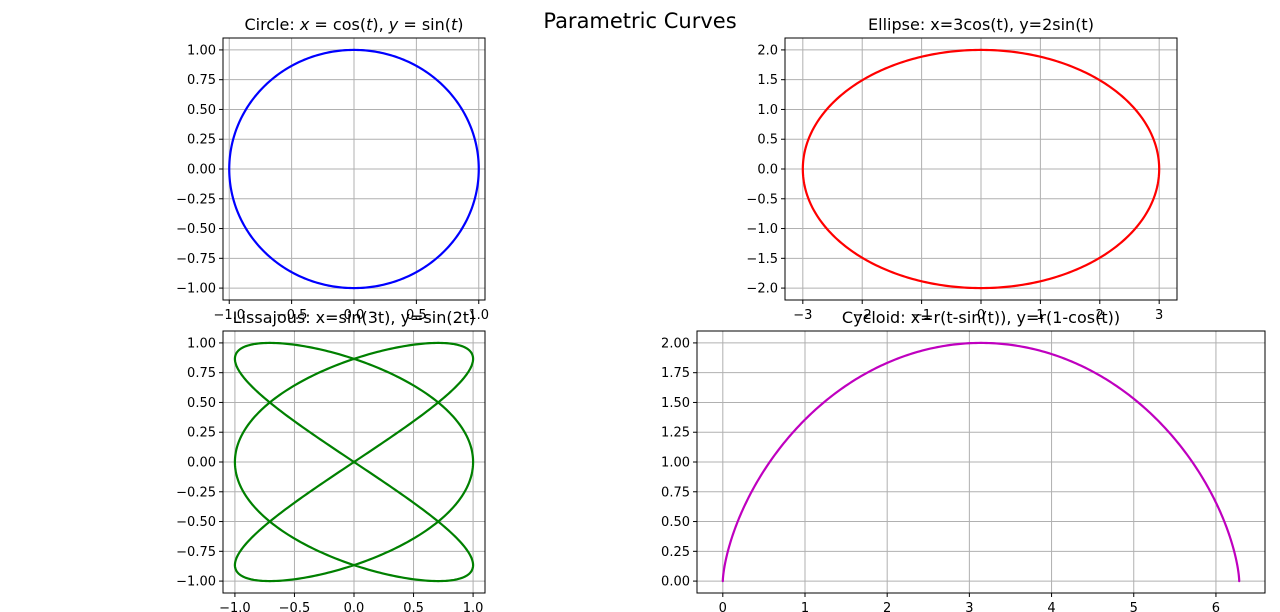 The width and height of the screenshot is (1280, 612). Describe the element at coordinates (1100, 315) in the screenshot. I see `ellipse-x-tick-label: 2` at that location.